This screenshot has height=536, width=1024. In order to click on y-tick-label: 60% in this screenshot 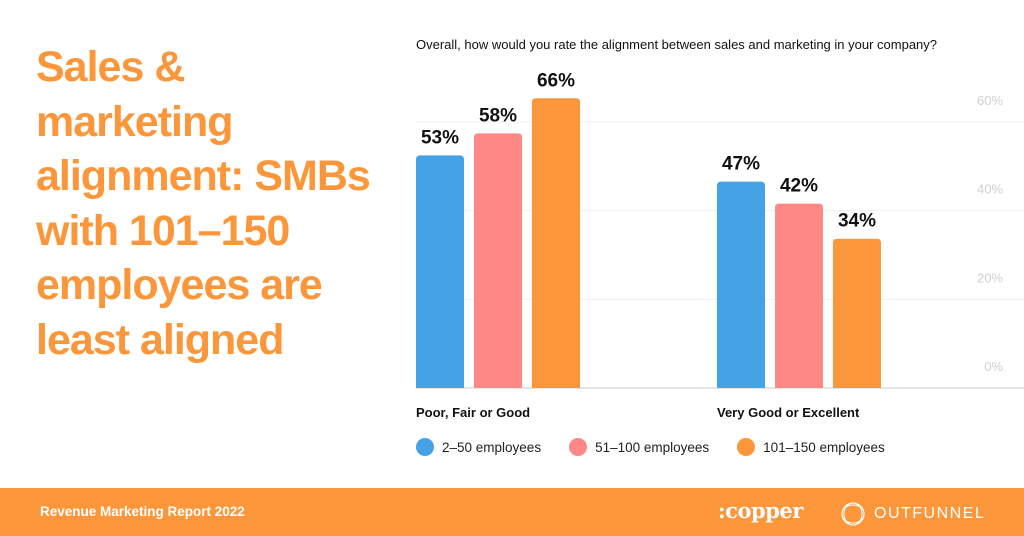, I will do `click(990, 100)`.